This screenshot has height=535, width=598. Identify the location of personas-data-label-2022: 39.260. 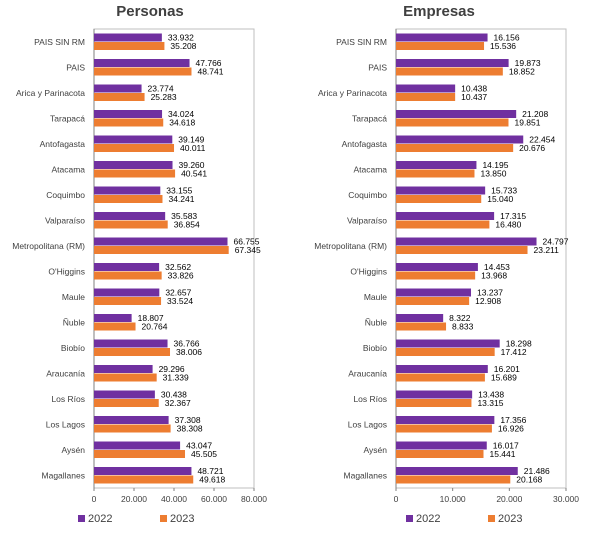
(192, 165).